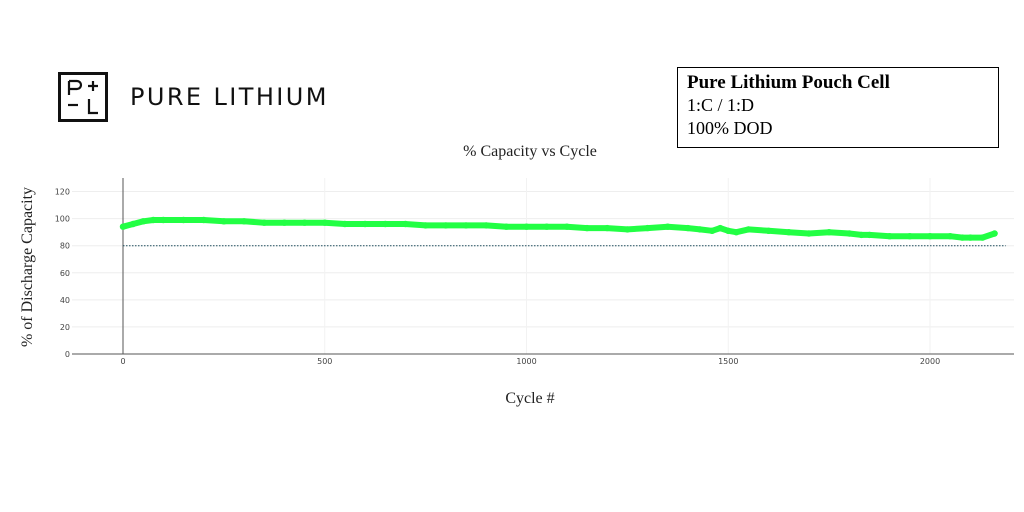 The image size is (1024, 512). What do you see at coordinates (526, 361) in the screenshot?
I see `x-tick-label: 1000` at bounding box center [526, 361].